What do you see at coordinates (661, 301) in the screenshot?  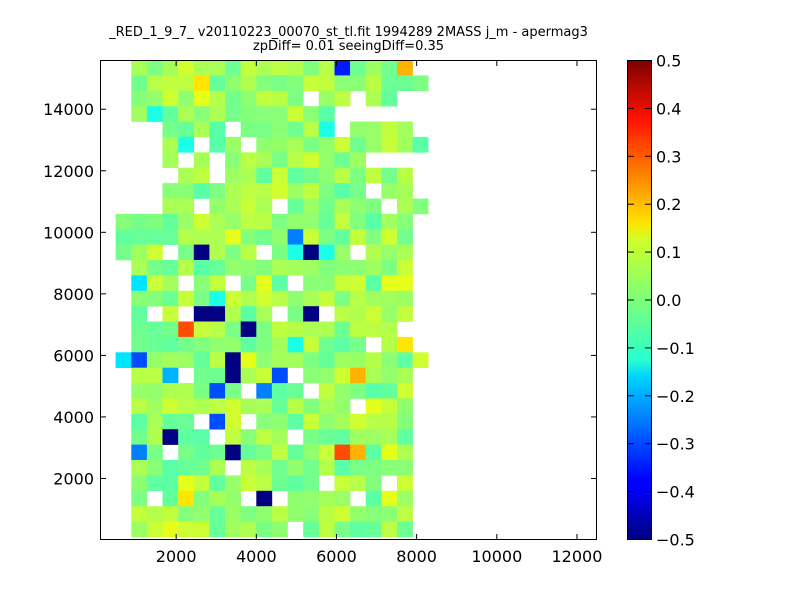 I see `colorbar-ticks: 0.5 0.4 0.3 0.2 0.1 0.0 −0.1 −0.2 −0.3 −0.4 −0.5` at bounding box center [661, 301].